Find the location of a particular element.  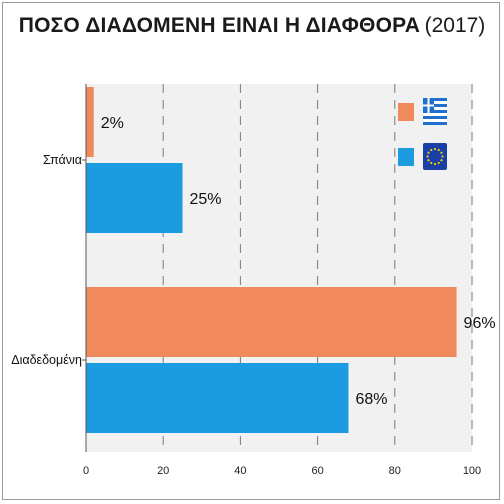

x-tick-label: 80 is located at coordinates (395, 471).